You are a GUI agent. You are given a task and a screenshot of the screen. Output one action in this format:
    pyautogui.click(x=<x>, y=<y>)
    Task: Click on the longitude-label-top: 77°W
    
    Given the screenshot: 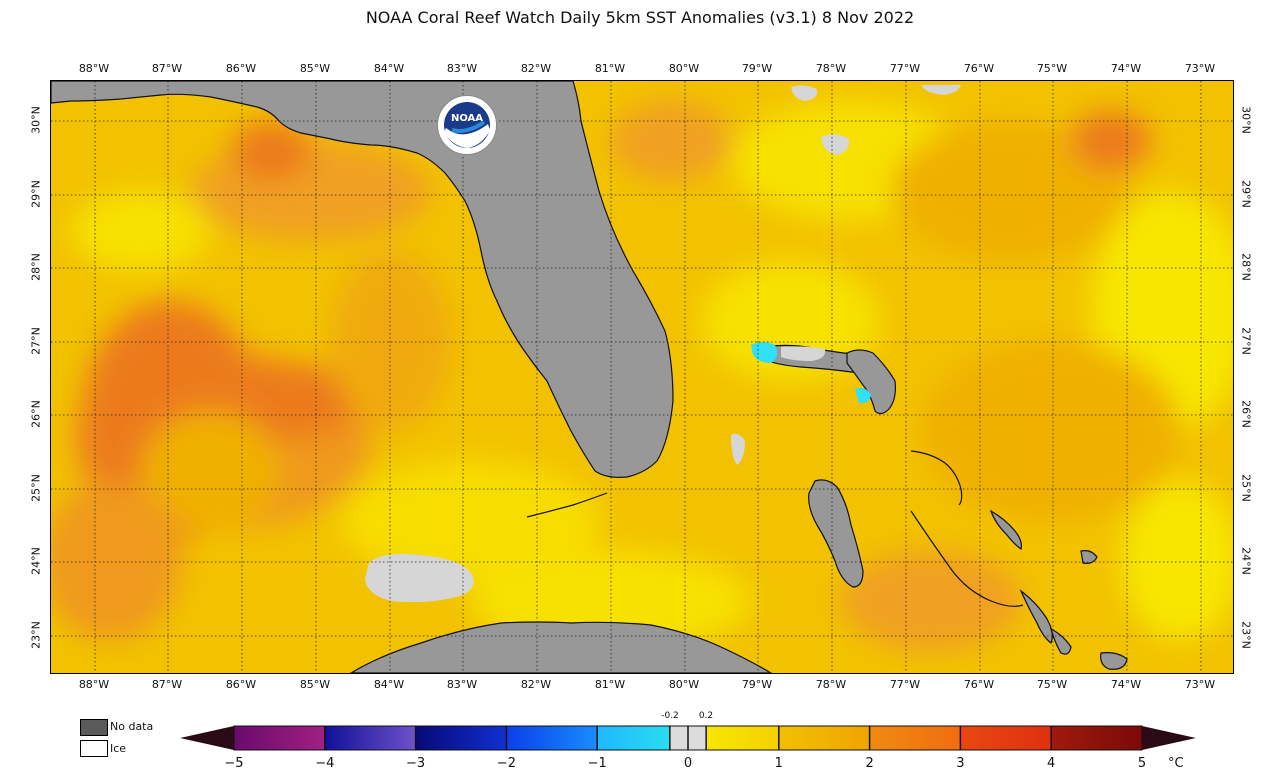 What is the action you would take?
    pyautogui.click(x=905, y=68)
    